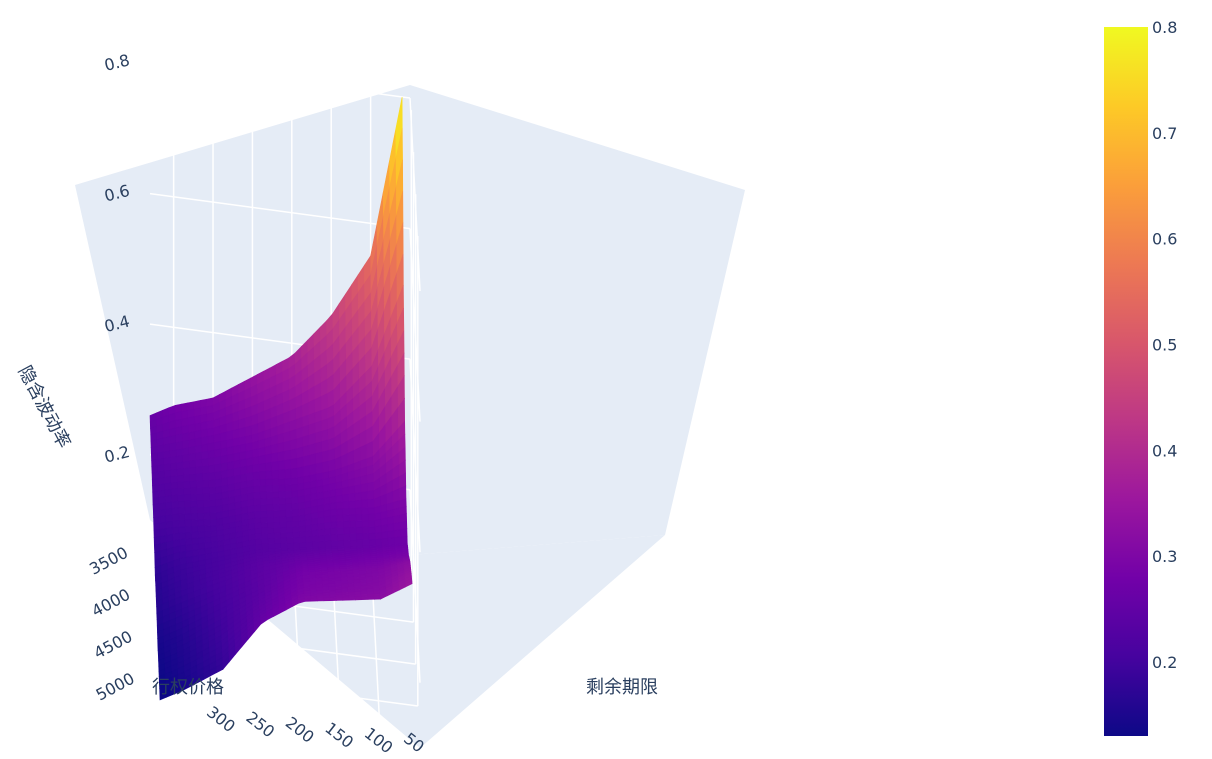 The height and width of the screenshot is (759, 1212). Describe the element at coordinates (116, 62) in the screenshot. I see `z-tick-label: 0.8` at that location.